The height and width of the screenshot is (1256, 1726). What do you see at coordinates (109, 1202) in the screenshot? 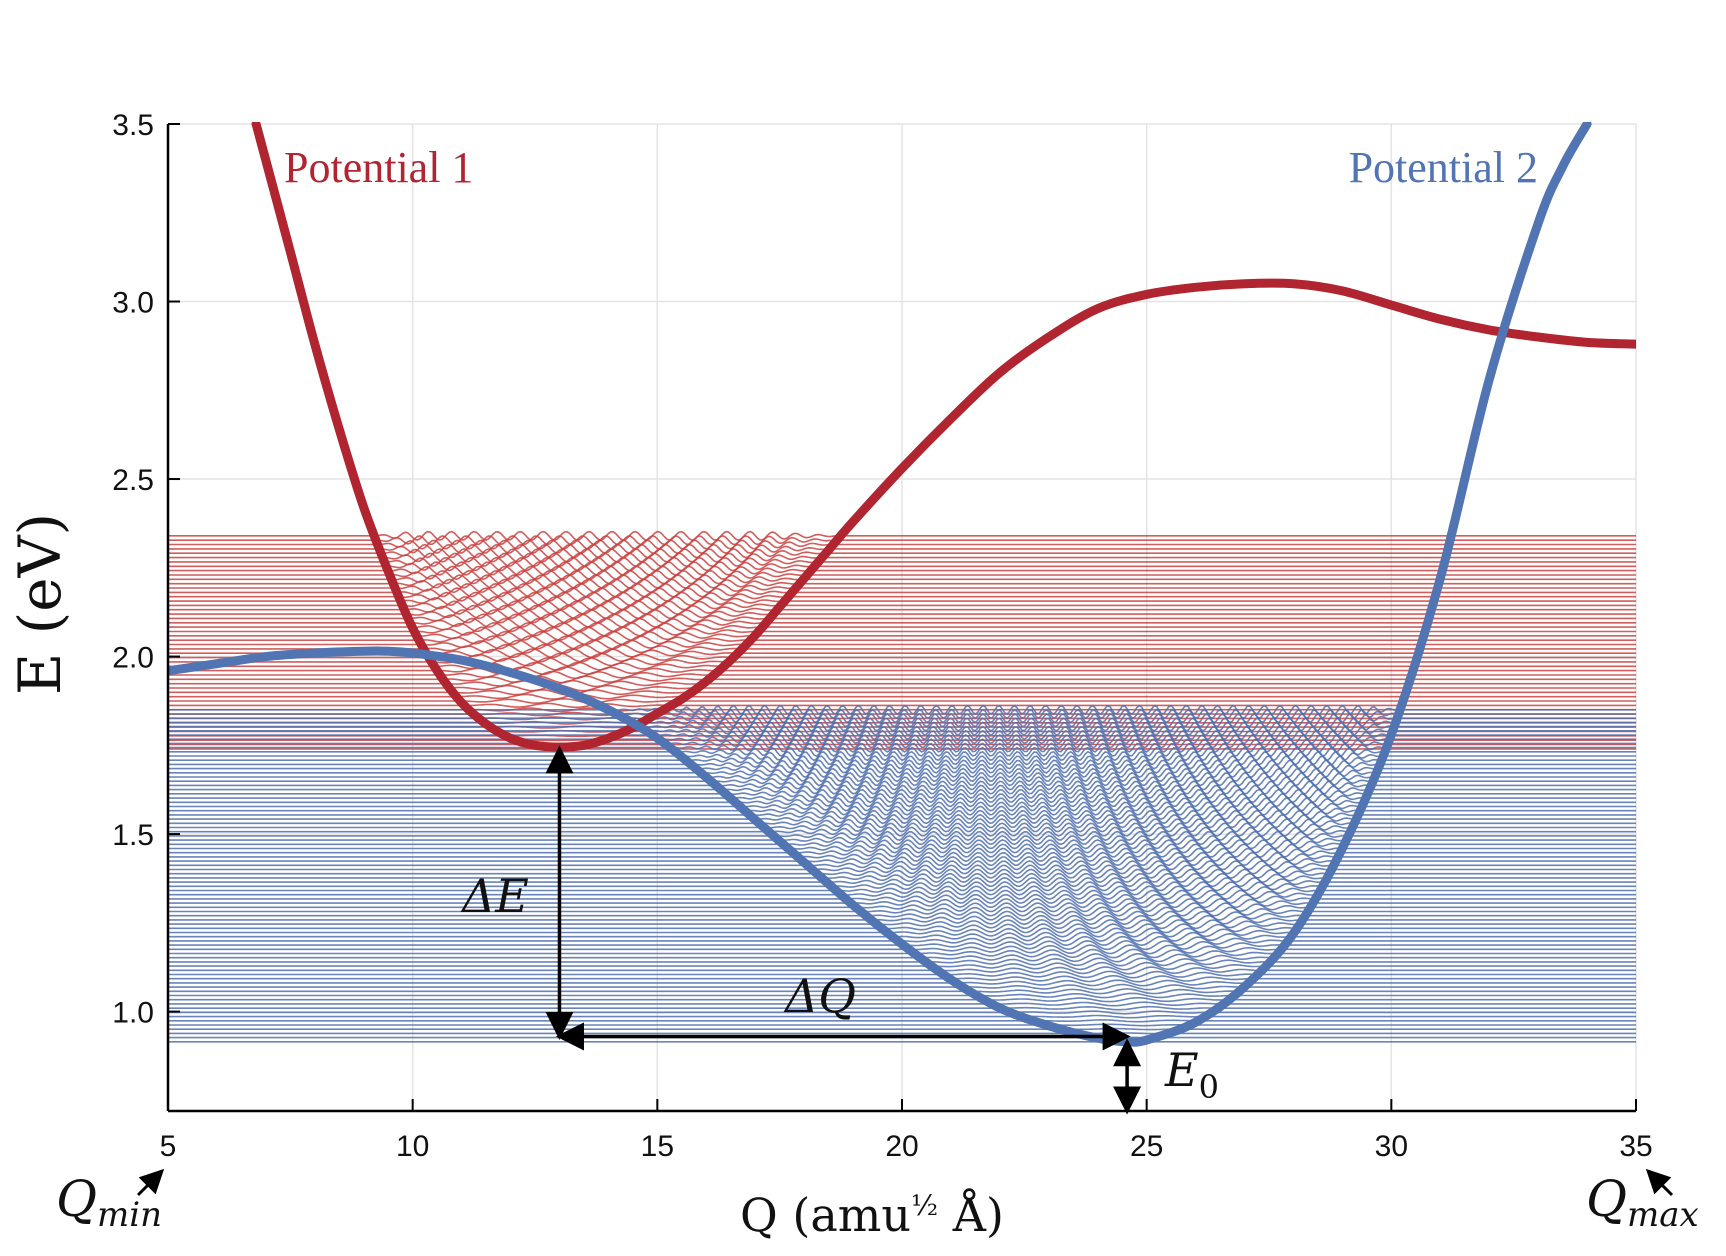
I see `q-min-label: Qmin` at bounding box center [109, 1202].